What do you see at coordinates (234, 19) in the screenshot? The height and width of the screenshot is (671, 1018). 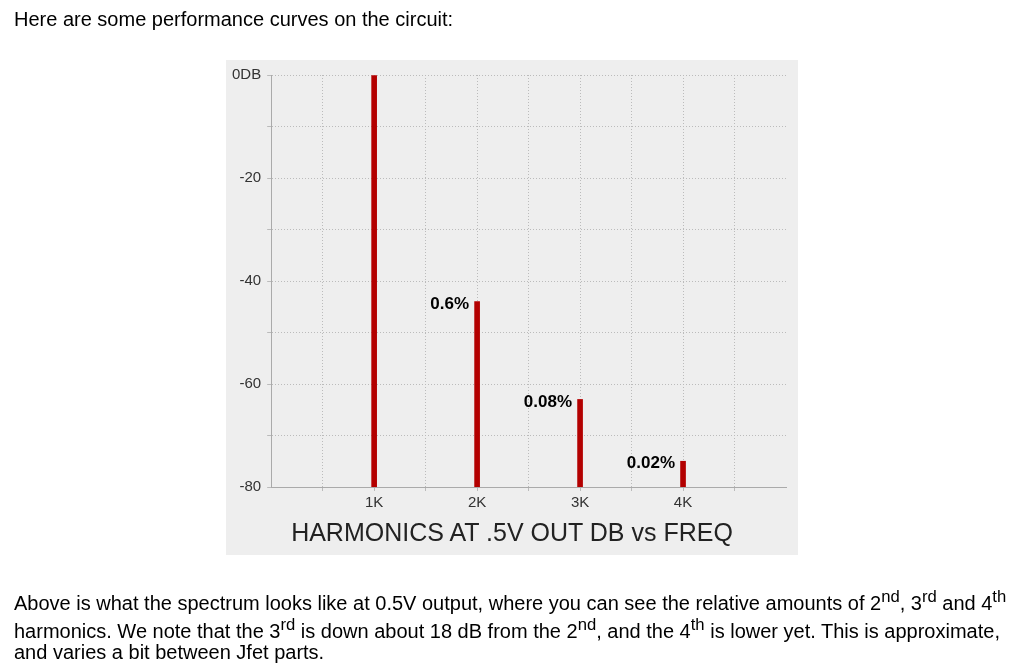 I see `chart-title: Here are some performance curves on the circuit:` at bounding box center [234, 19].